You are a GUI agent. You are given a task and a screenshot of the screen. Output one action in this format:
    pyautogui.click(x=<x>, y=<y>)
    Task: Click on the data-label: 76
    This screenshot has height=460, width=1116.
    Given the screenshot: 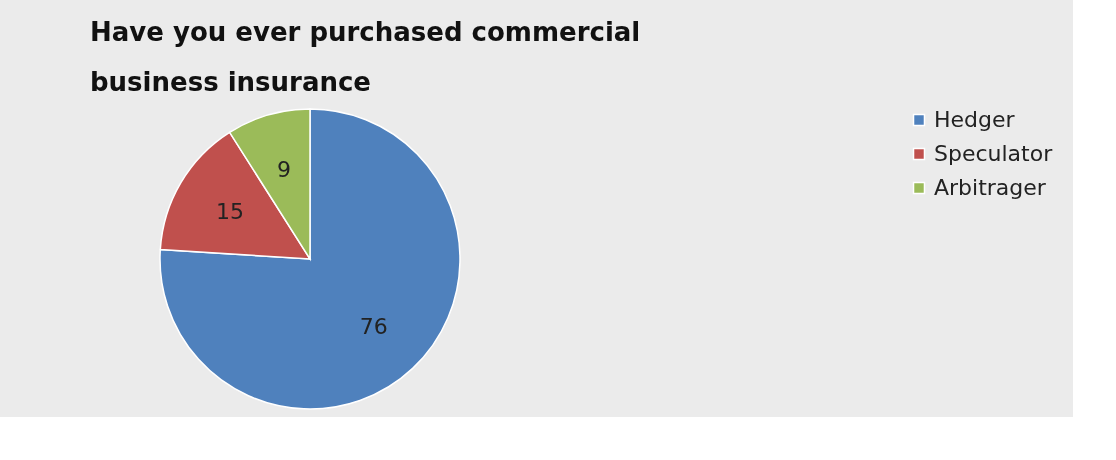 What is the action you would take?
    pyautogui.click(x=373, y=326)
    